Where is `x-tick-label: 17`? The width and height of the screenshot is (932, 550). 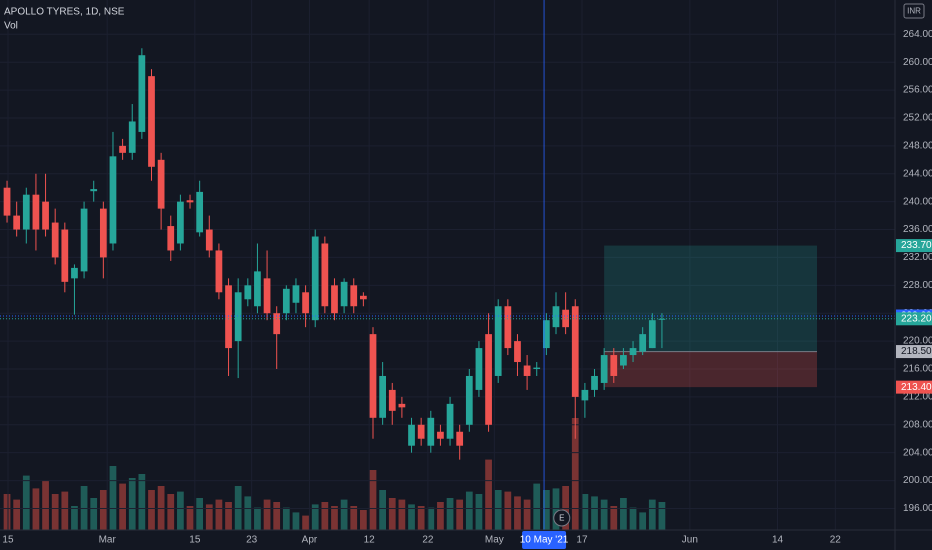
x-tick-label: 17 is located at coordinates (582, 540).